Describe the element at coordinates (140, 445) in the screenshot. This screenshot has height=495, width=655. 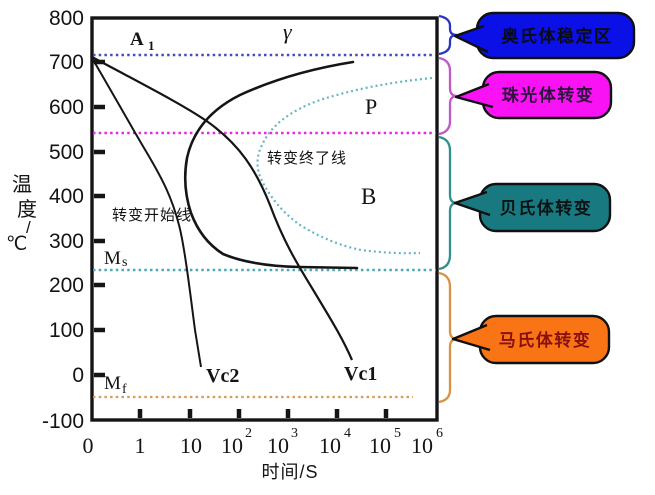
I see `x-tick-label: 1` at that location.